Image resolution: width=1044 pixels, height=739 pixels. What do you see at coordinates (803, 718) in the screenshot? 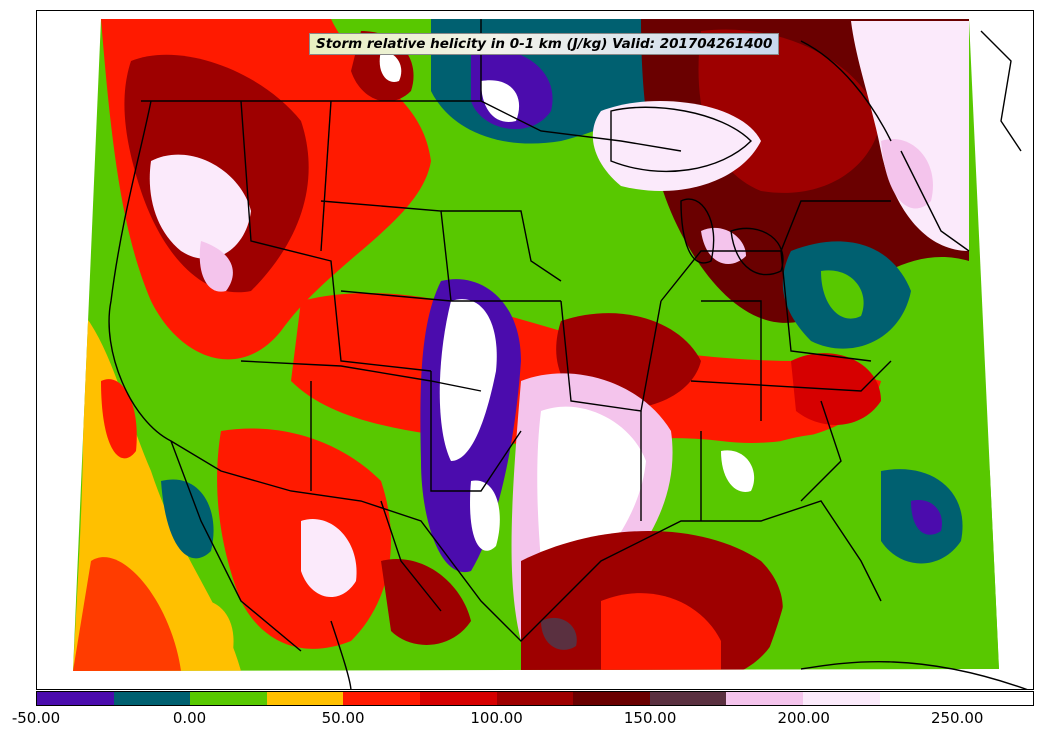
I see `colorbar-tick-label: 200.00` at bounding box center [803, 718].